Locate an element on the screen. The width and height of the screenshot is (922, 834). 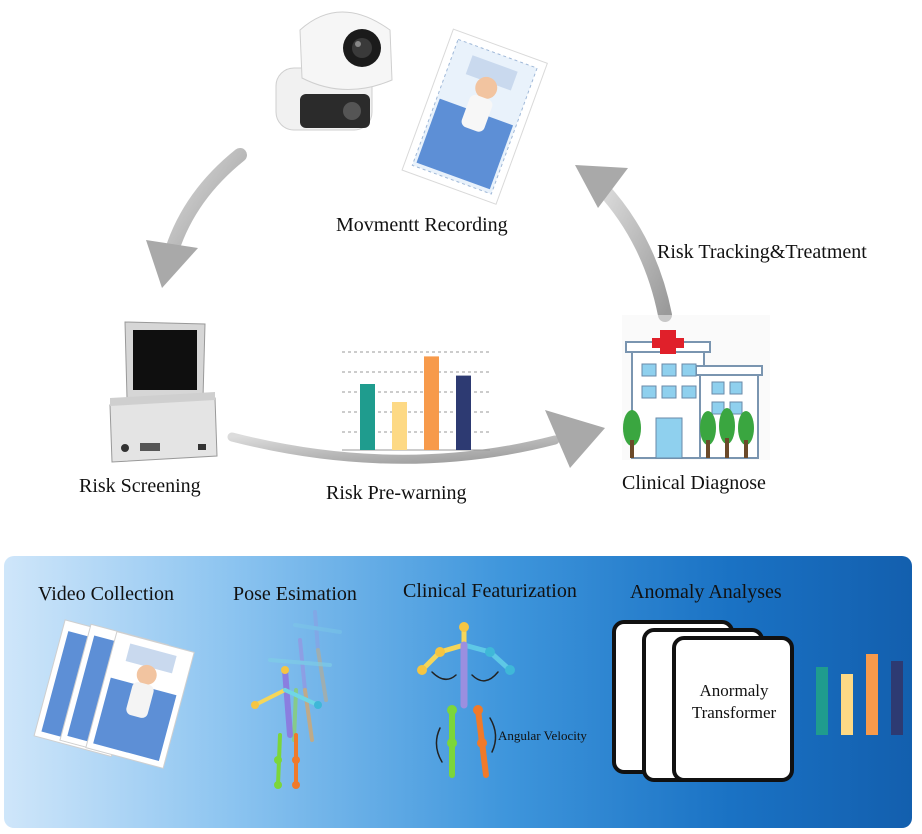
risk-tracking-label: Risk Tracking&Treatment is located at coordinates (762, 252).